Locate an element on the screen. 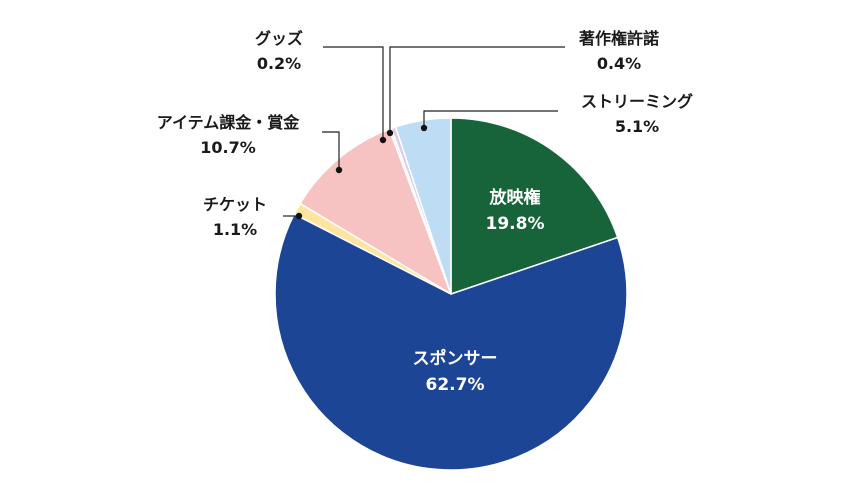 This screenshot has height=492, width=850. slice-value-2: 1.1% is located at coordinates (235, 229).